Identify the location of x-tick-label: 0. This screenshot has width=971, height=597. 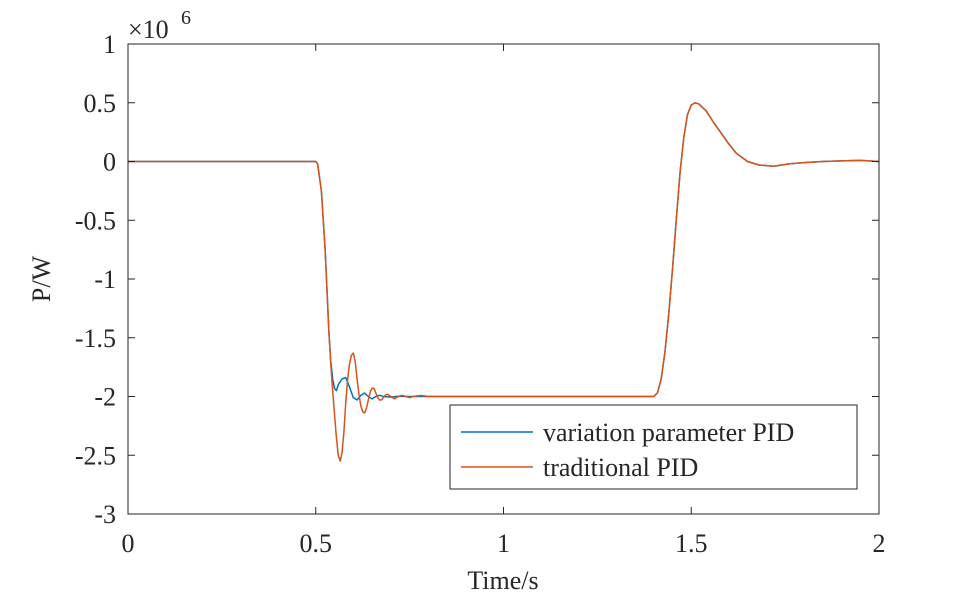
(128, 543).